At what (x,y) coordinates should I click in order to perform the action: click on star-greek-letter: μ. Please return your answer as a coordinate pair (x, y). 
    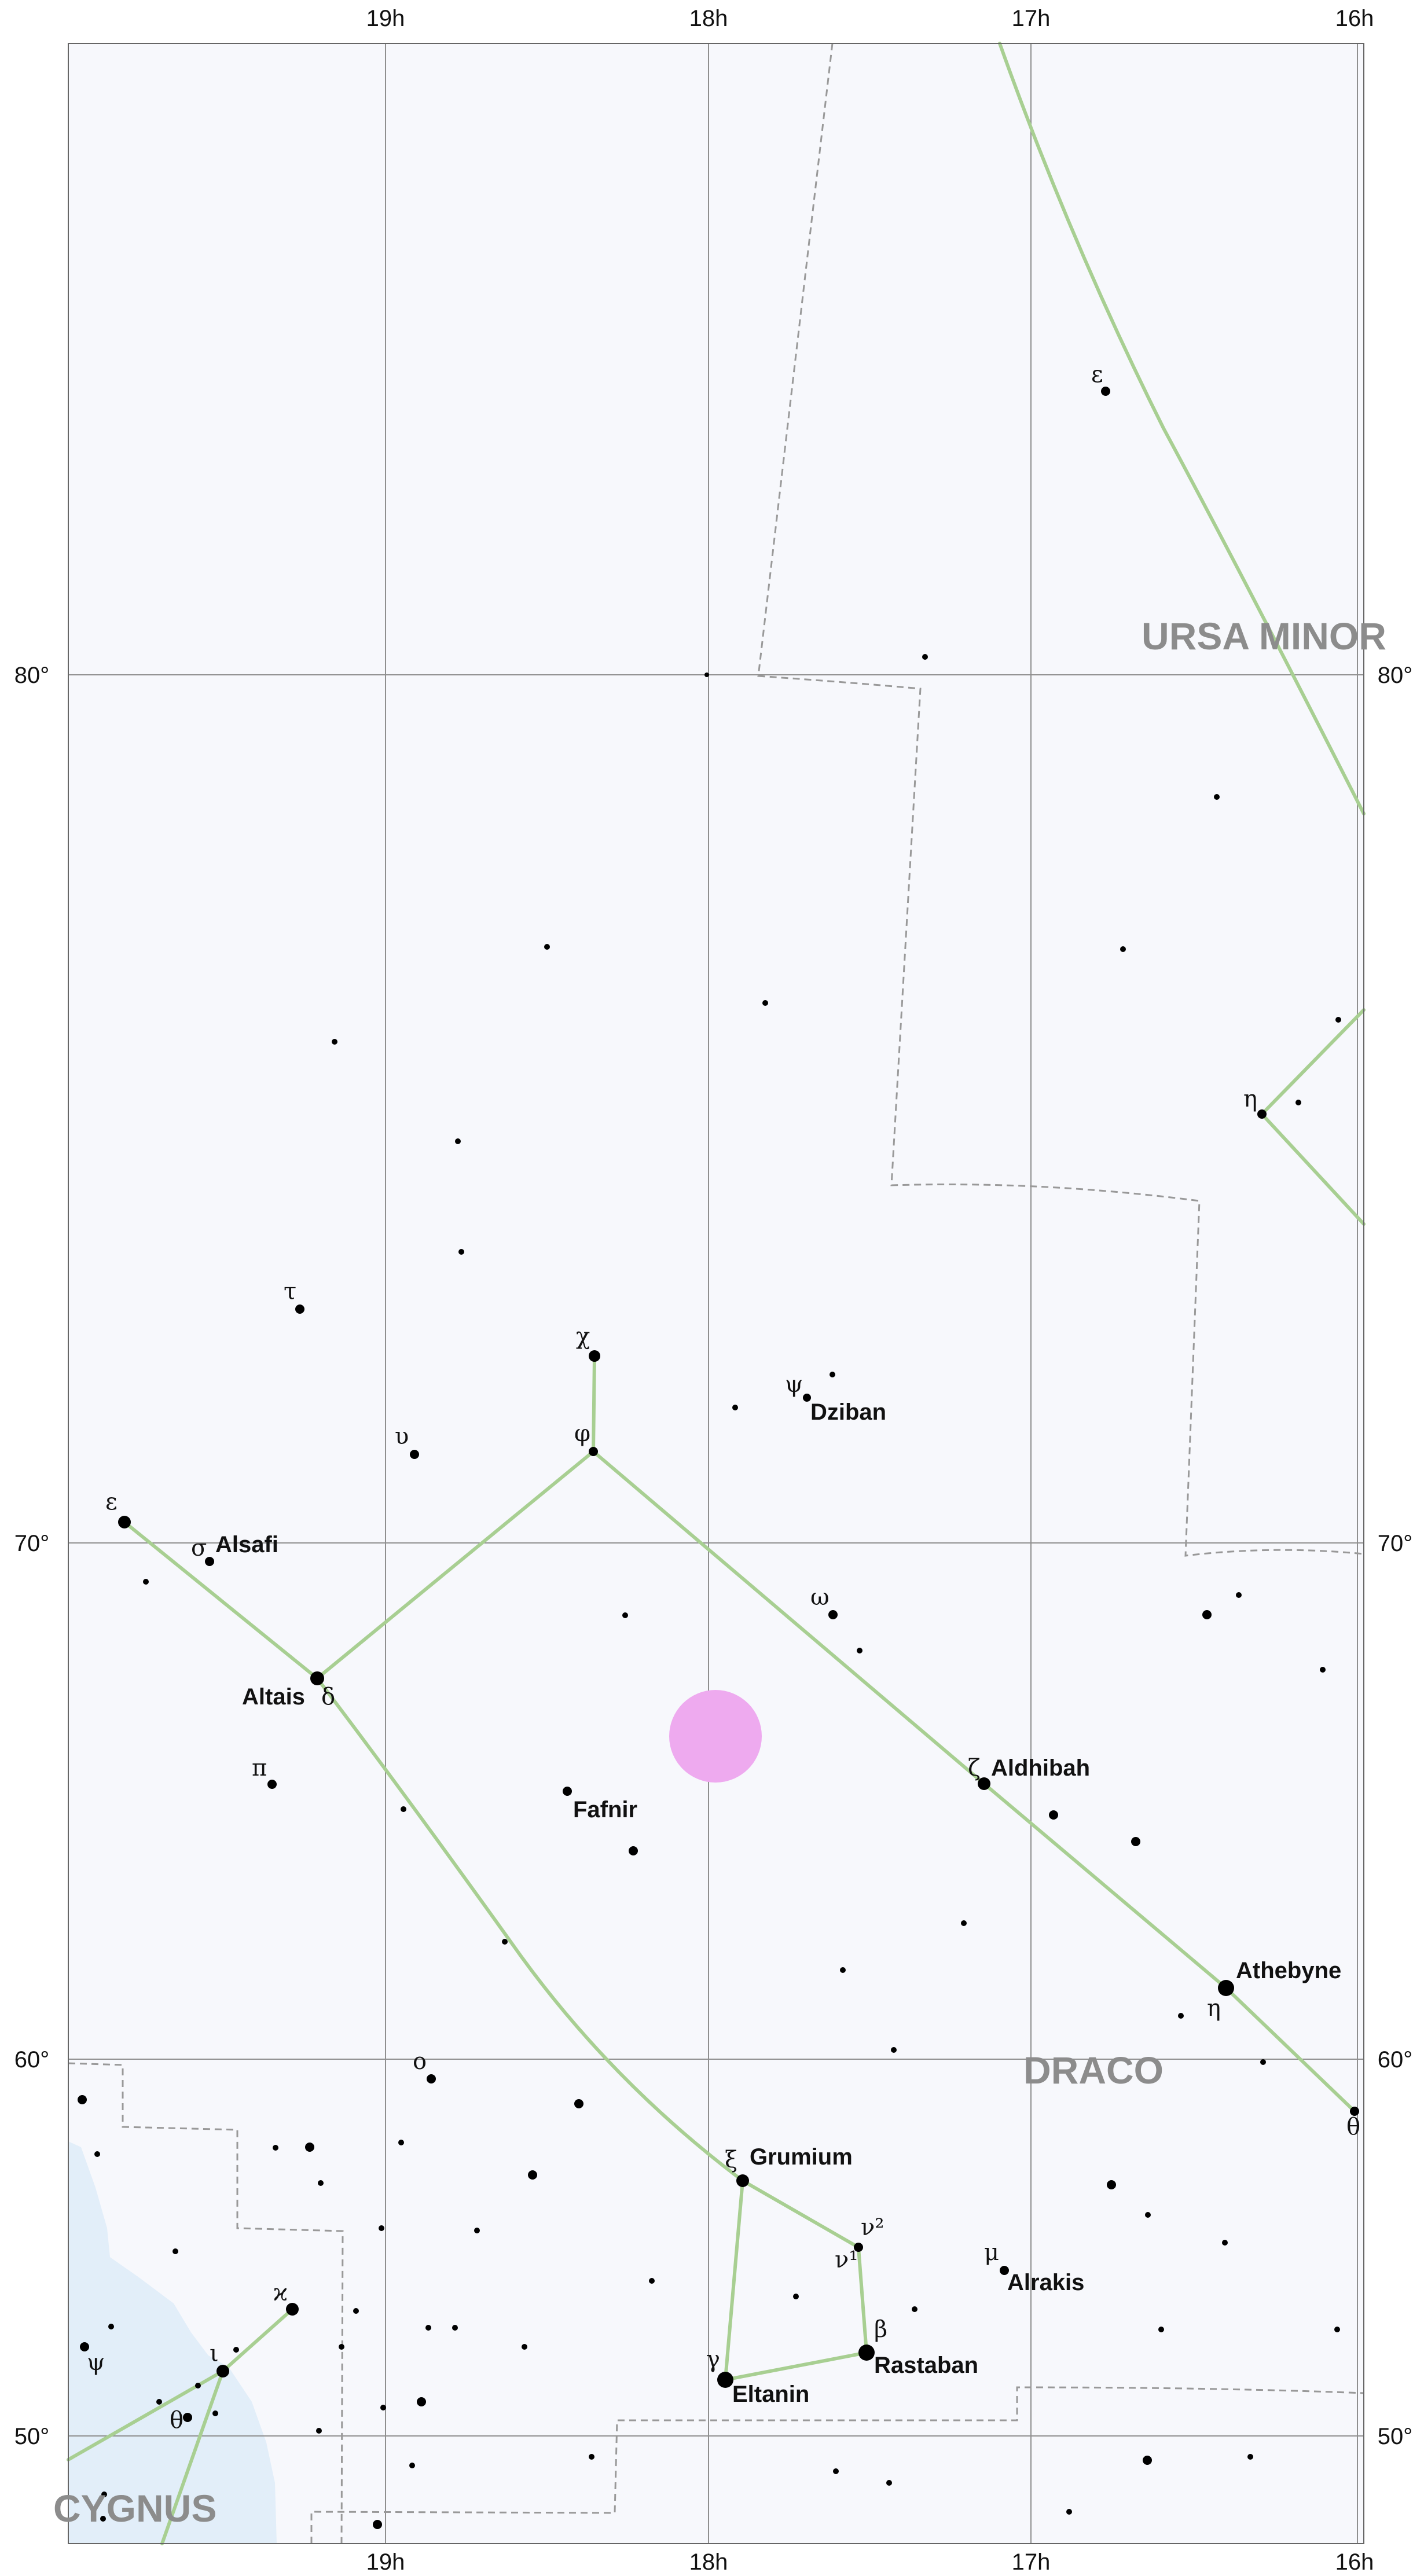
    Looking at the image, I should click on (991, 2253).